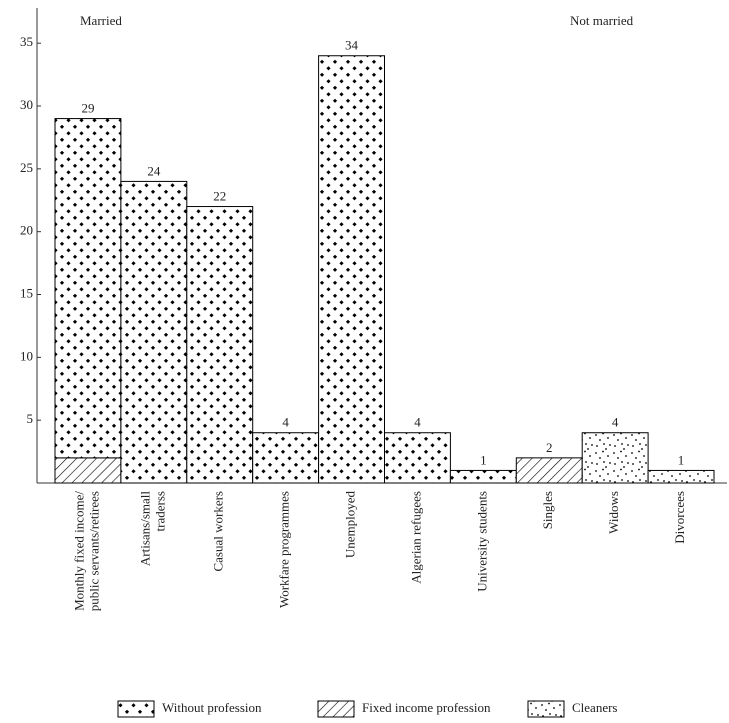  I want to click on x-tick-label: Singles, so click(547, 510).